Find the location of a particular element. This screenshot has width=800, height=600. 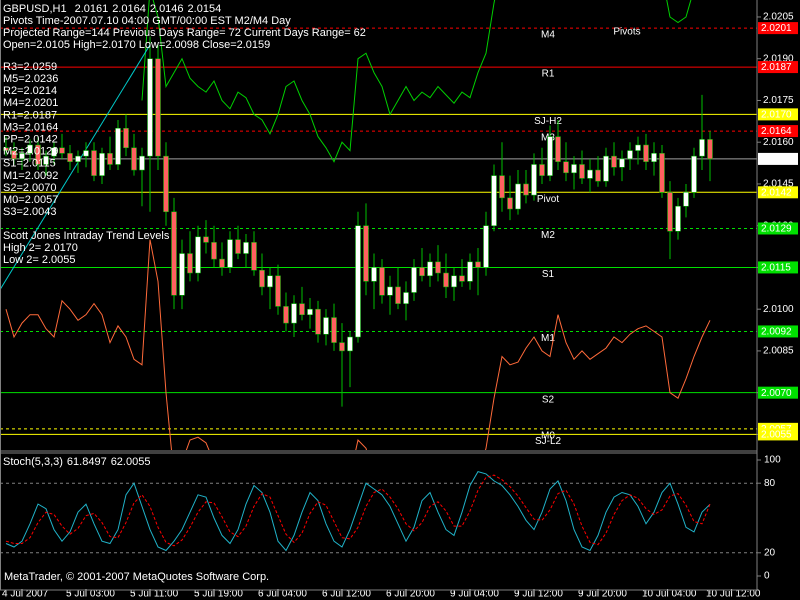

y-tick-label: 2.0100 is located at coordinates (778, 309).